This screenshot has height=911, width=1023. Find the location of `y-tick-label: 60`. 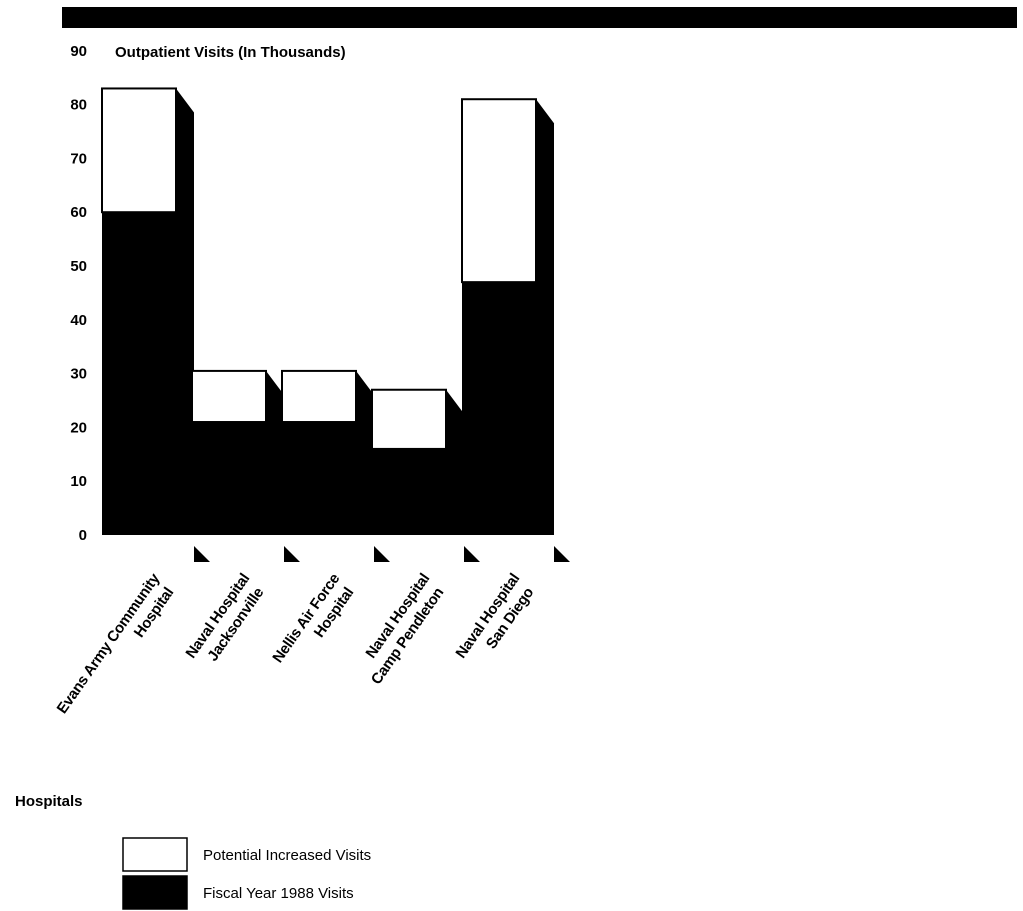

y-tick-label: 60 is located at coordinates (78, 212).